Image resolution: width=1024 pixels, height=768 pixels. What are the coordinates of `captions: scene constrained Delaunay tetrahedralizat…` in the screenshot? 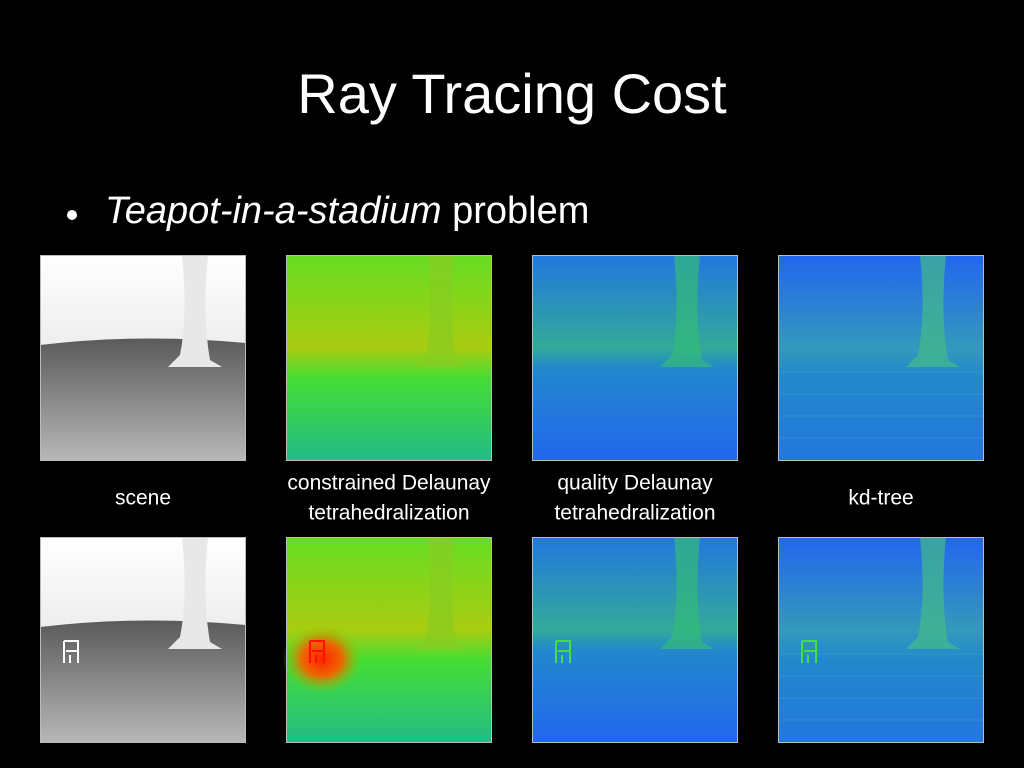 It's located at (514, 498).